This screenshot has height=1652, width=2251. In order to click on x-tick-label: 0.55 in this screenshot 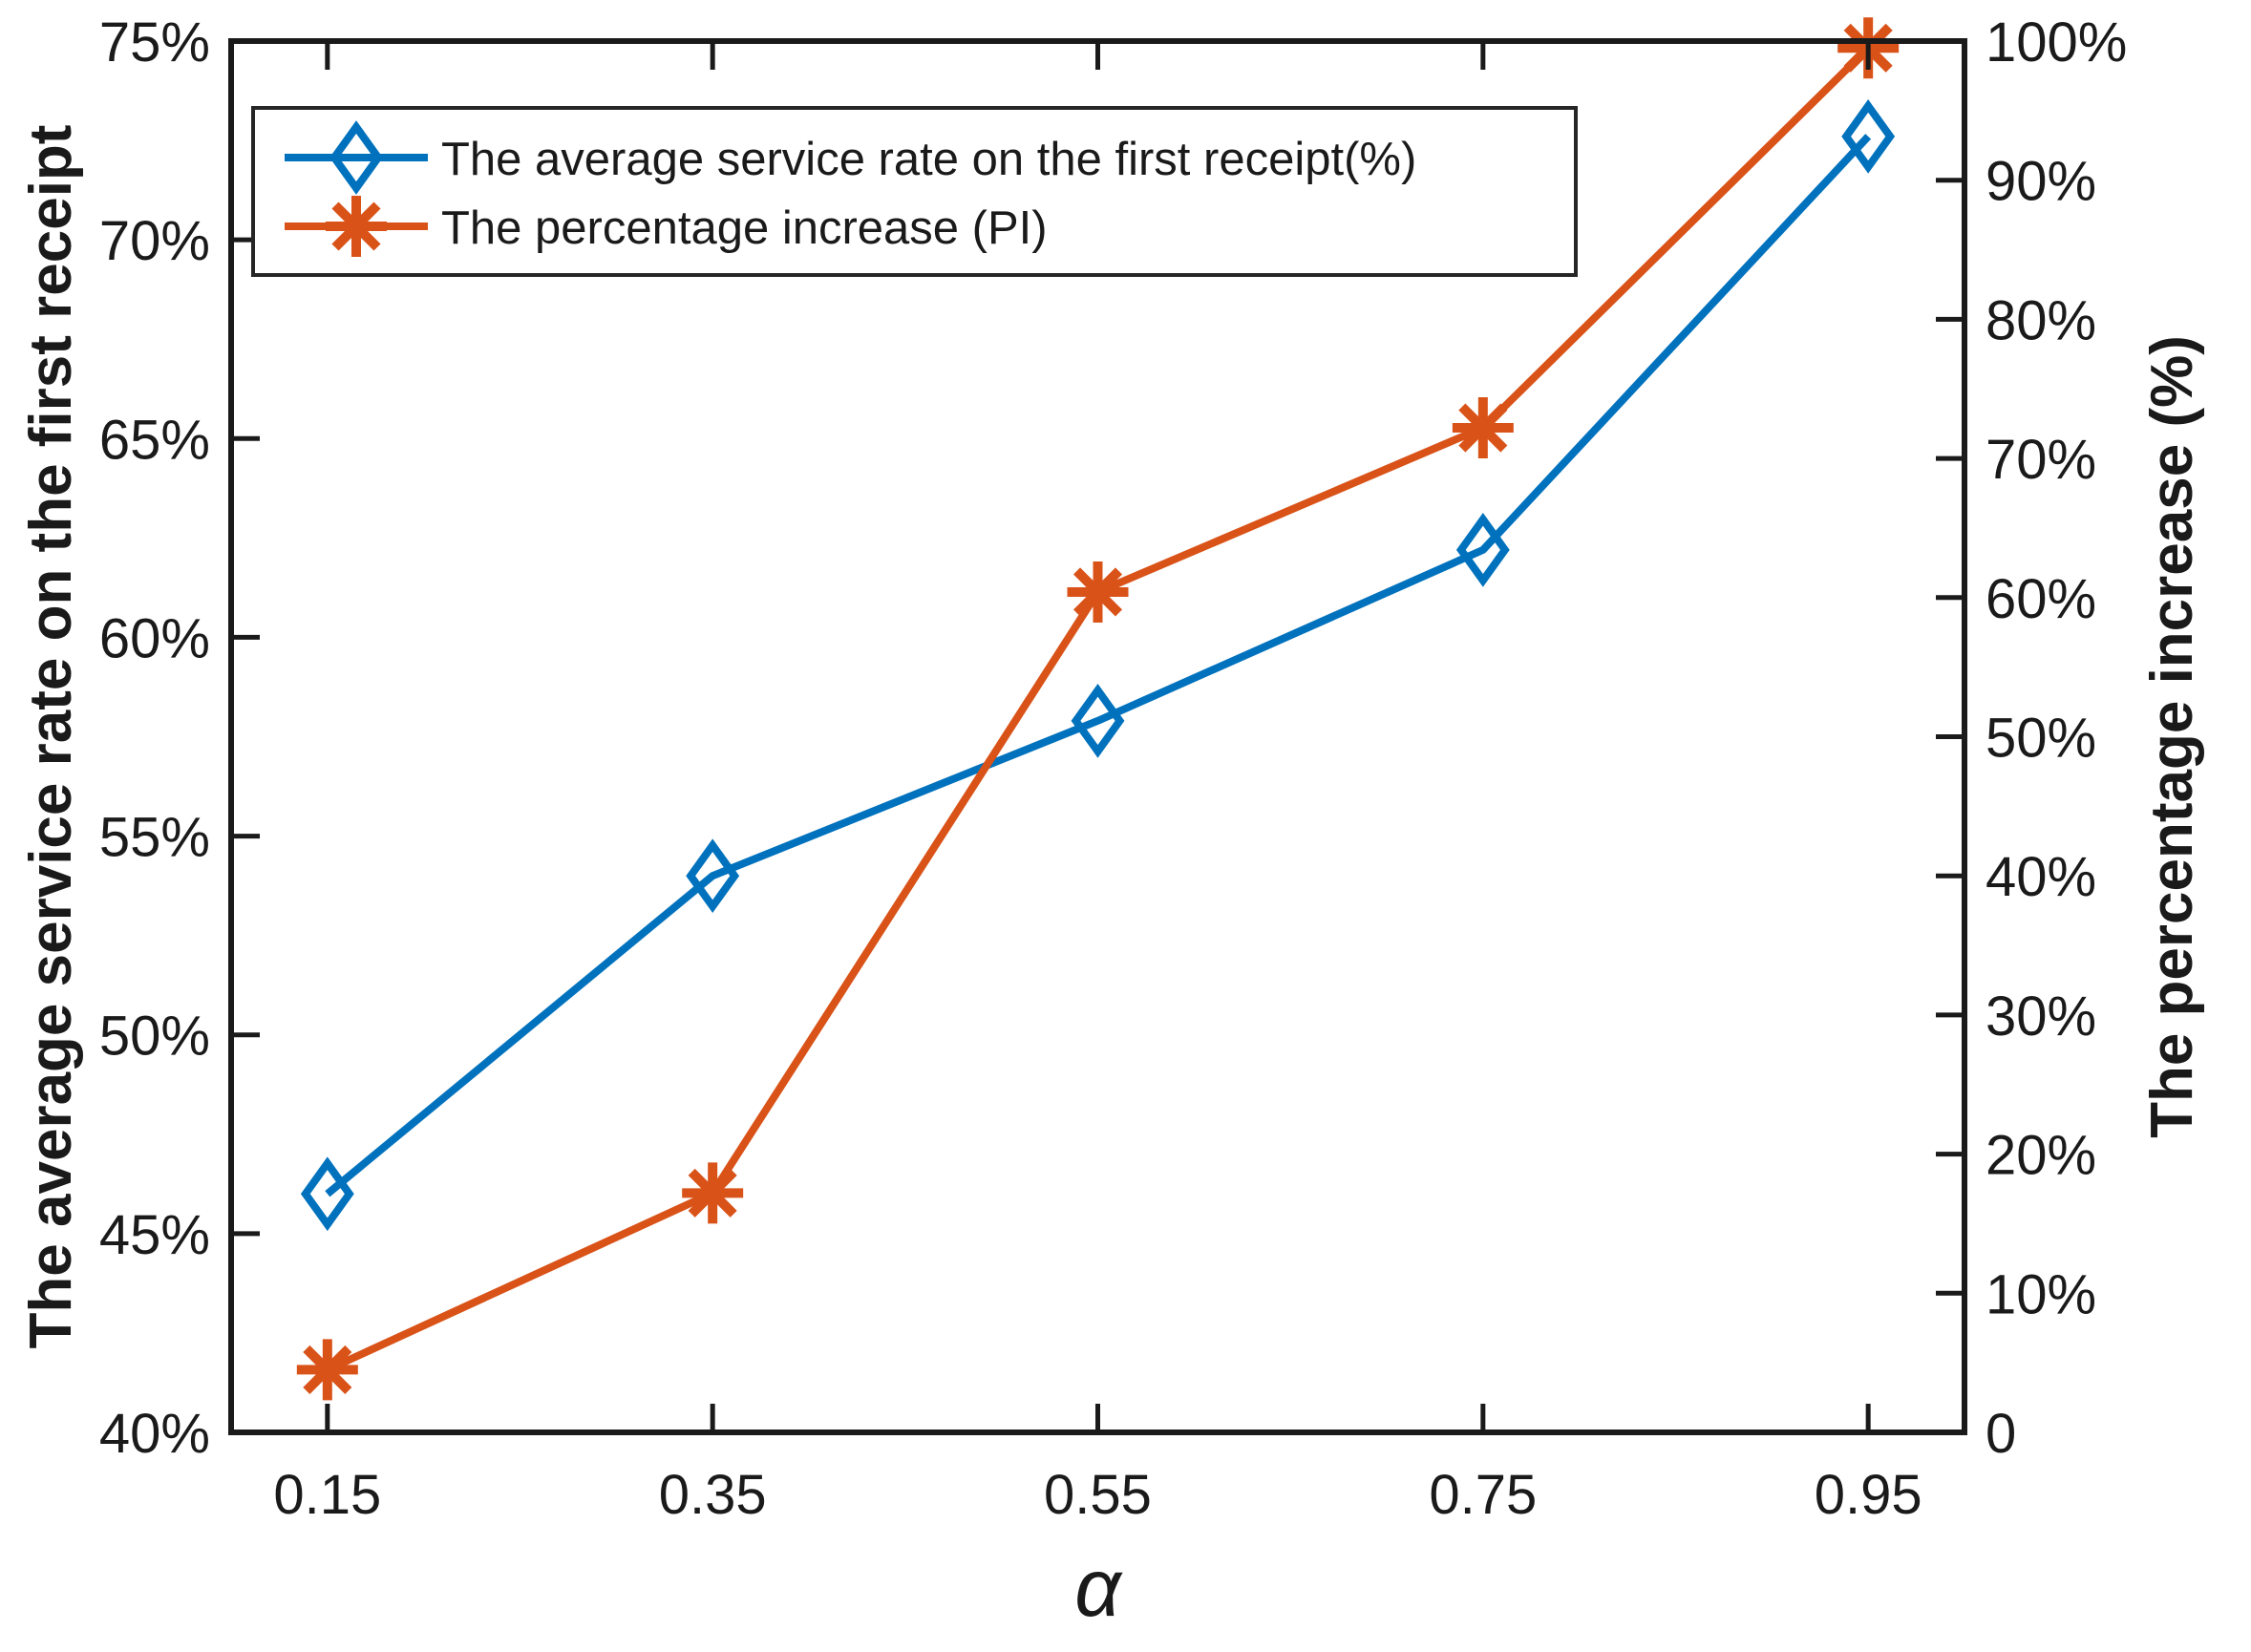, I will do `click(1098, 1495)`.